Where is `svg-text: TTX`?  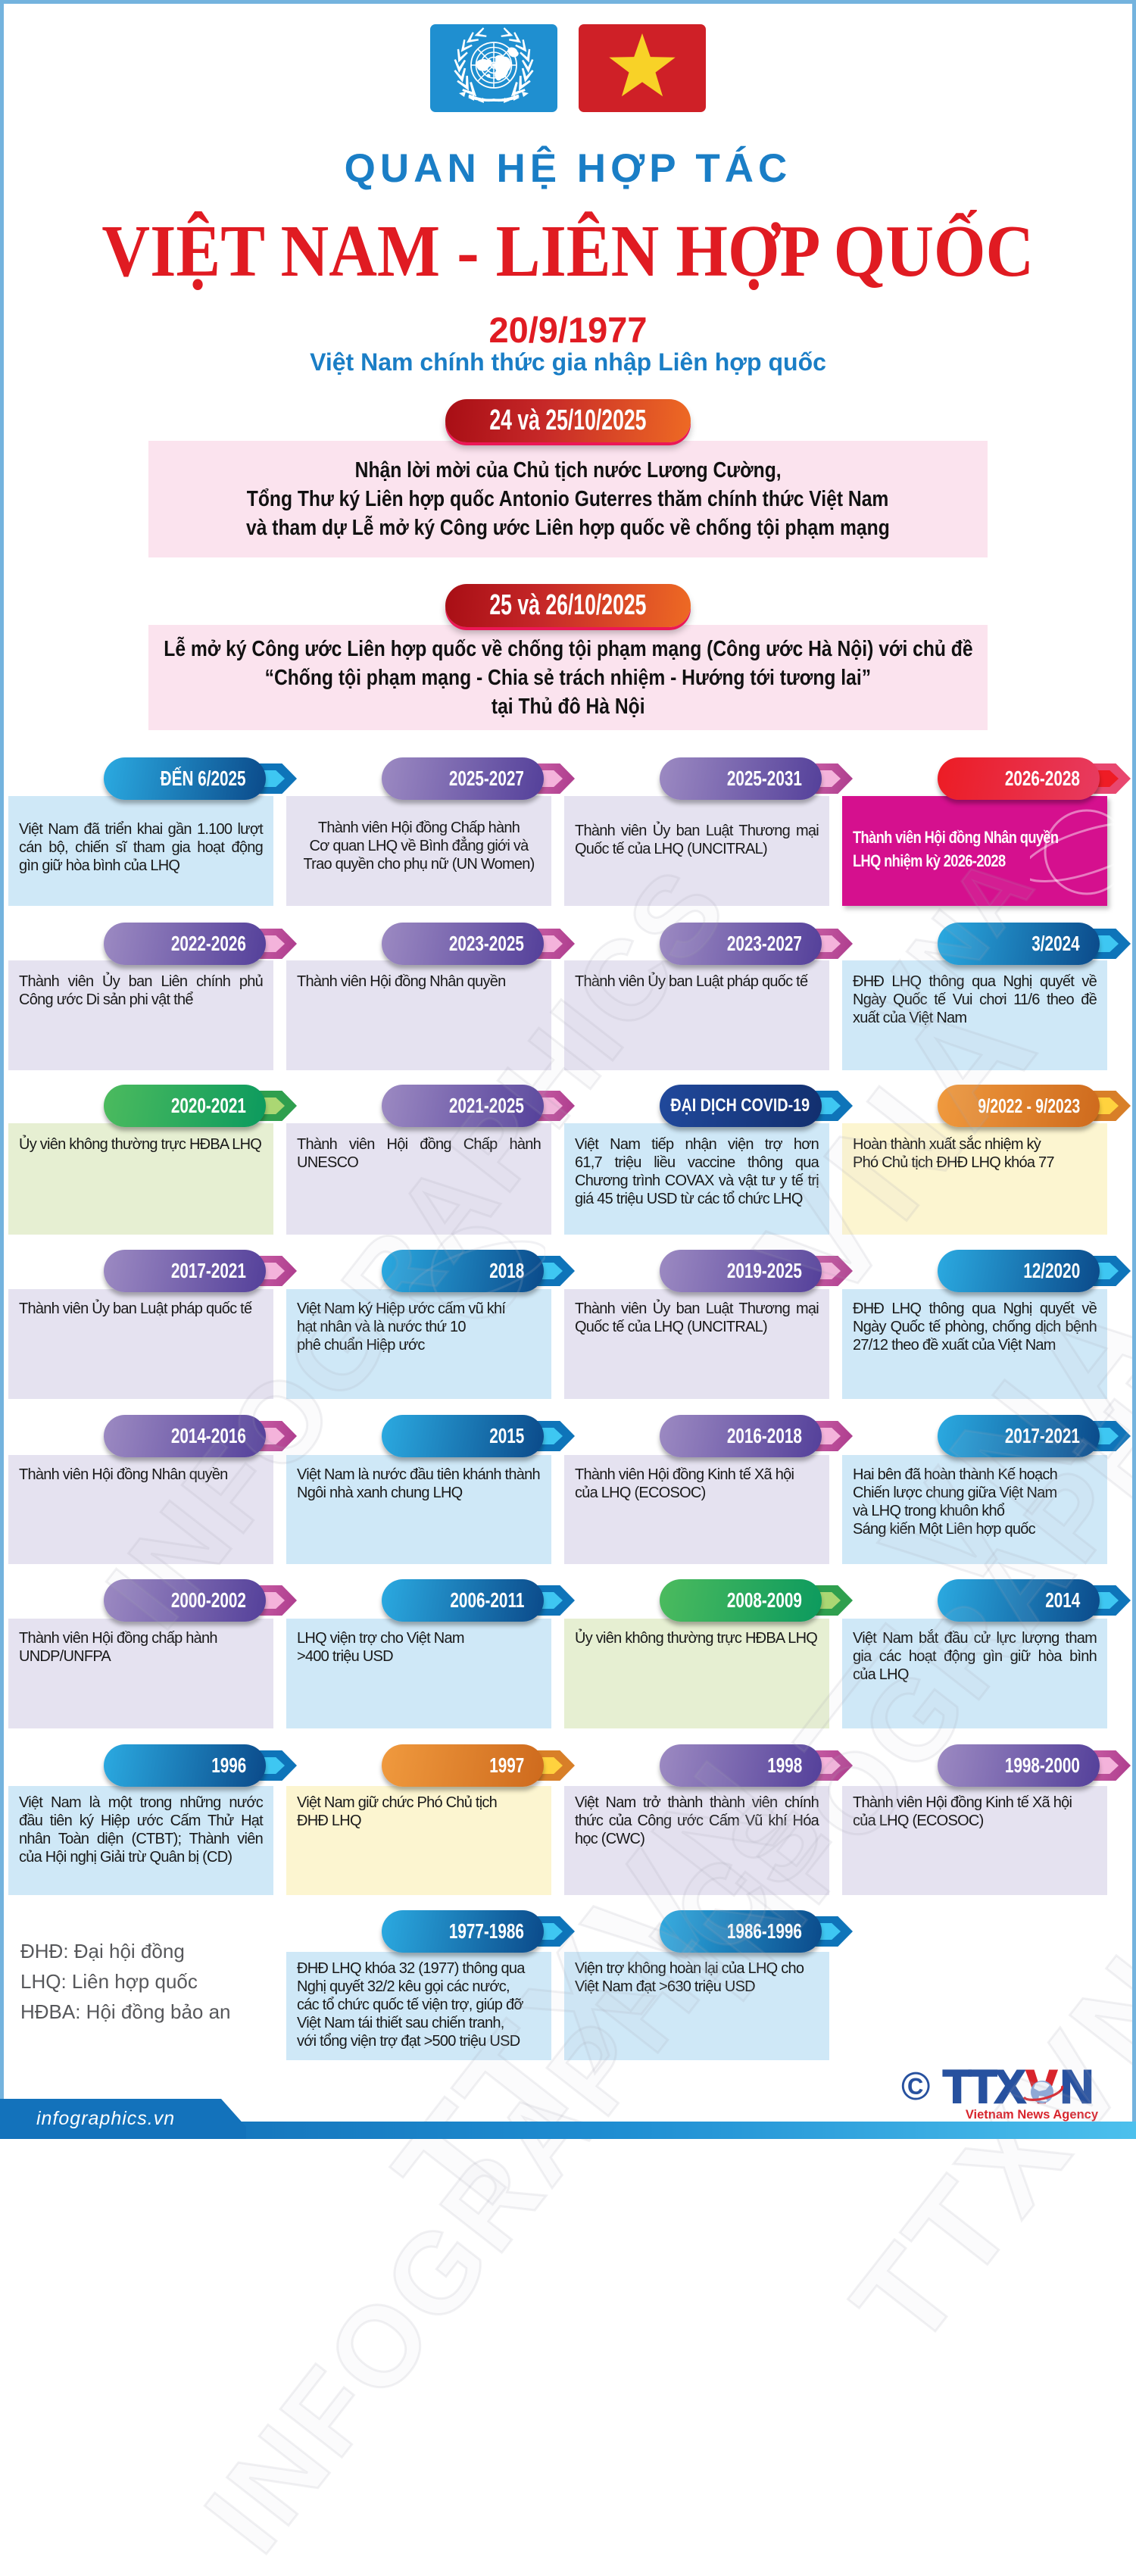 svg-text: TTX is located at coordinates (984, 2087).